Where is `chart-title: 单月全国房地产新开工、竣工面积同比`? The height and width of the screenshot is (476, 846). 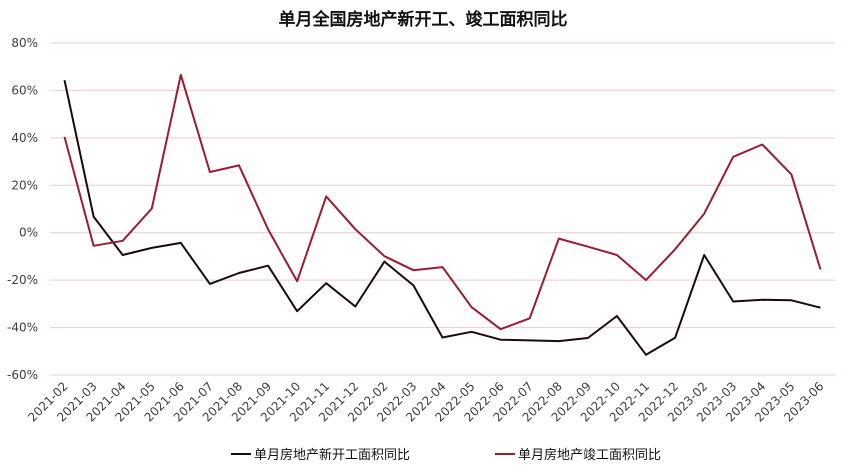 chart-title: 单月全国房地产新开工、竣工面积同比 is located at coordinates (423, 19).